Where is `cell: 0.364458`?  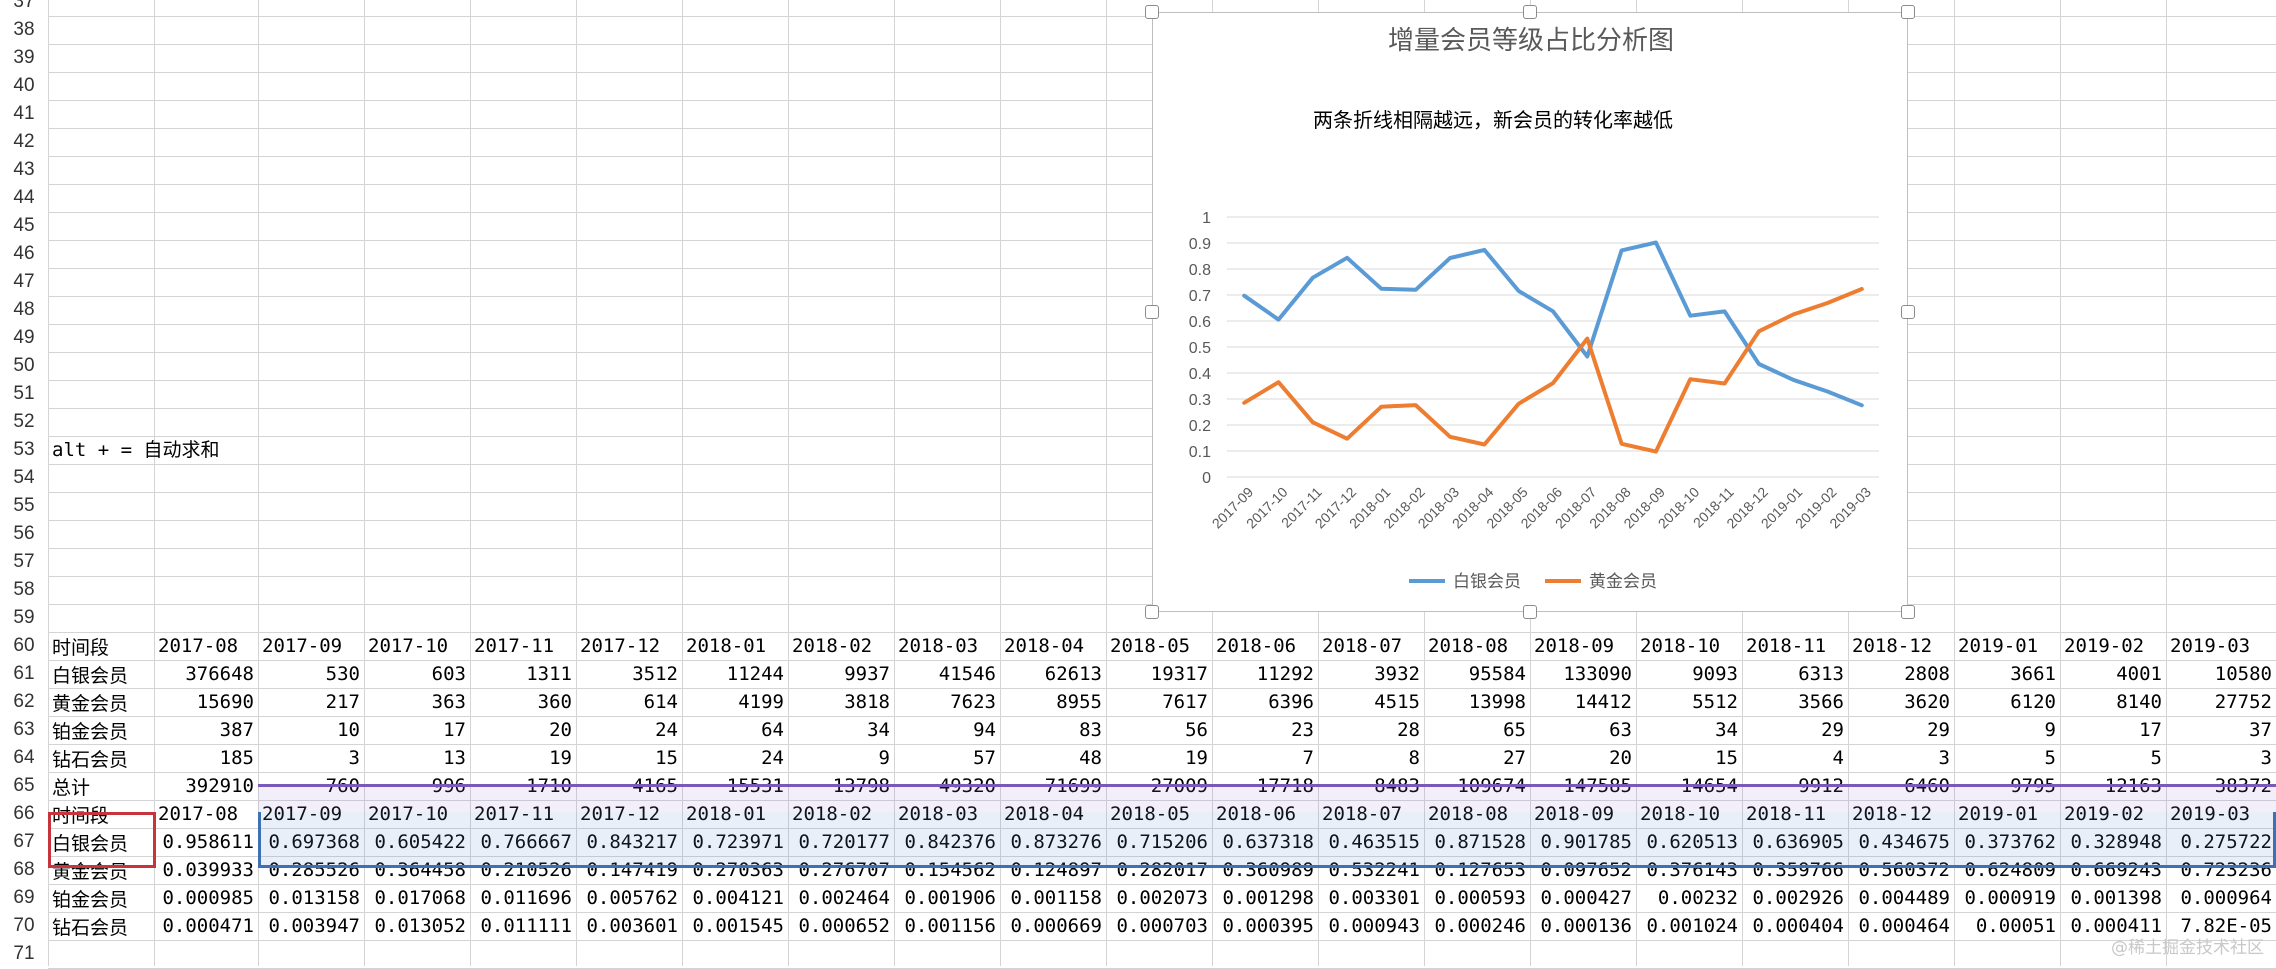 cell: 0.364458 is located at coordinates (420, 870).